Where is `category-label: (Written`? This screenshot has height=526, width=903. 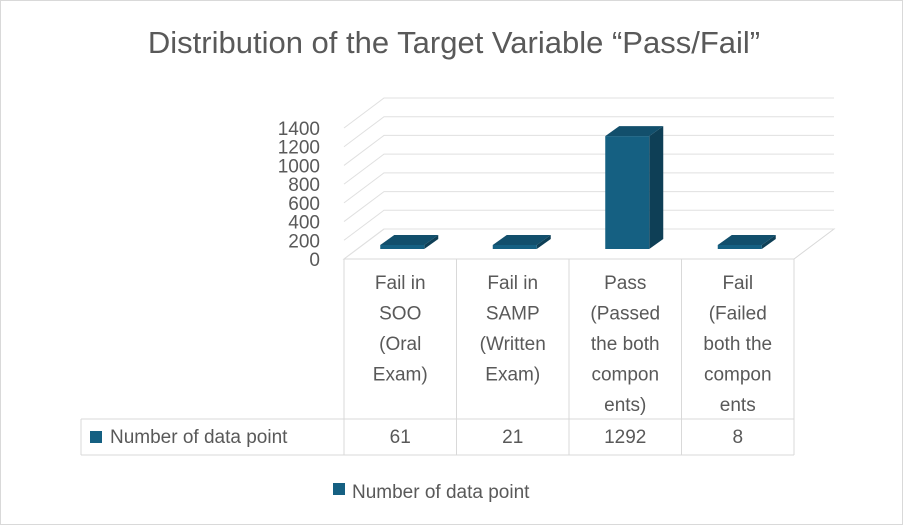 category-label: (Written is located at coordinates (513, 344).